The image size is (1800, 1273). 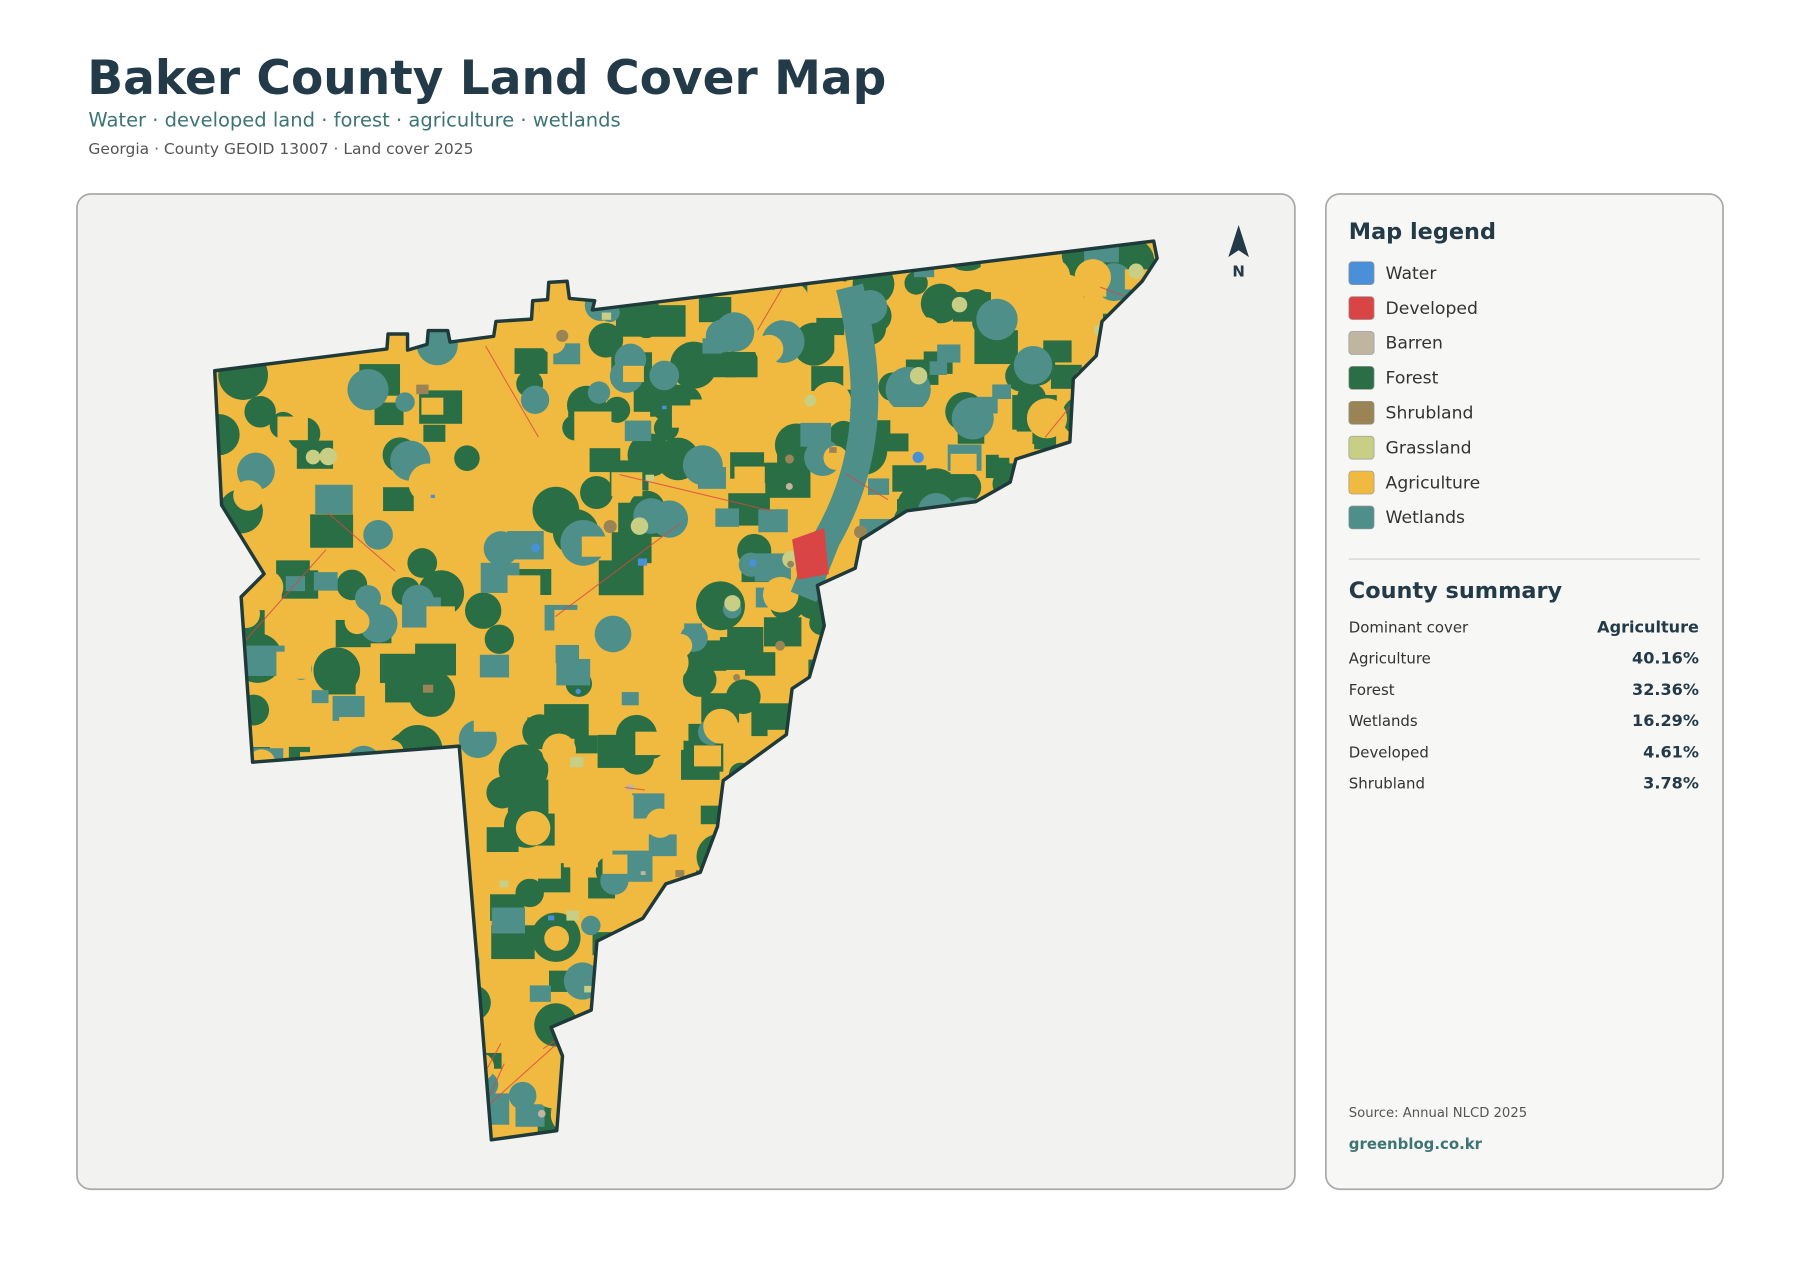 I want to click on summary-value: 40.16%, so click(x=1665, y=658).